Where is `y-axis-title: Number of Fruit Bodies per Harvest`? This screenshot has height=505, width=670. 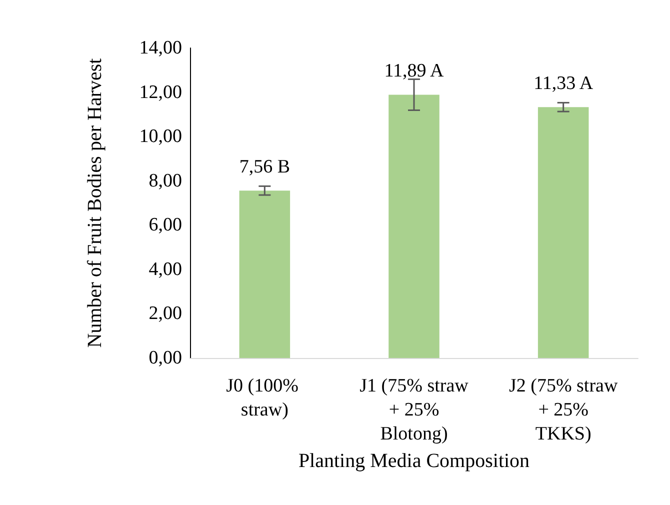
y-axis-title: Number of Fruit Bodies per Harvest is located at coordinates (95, 203).